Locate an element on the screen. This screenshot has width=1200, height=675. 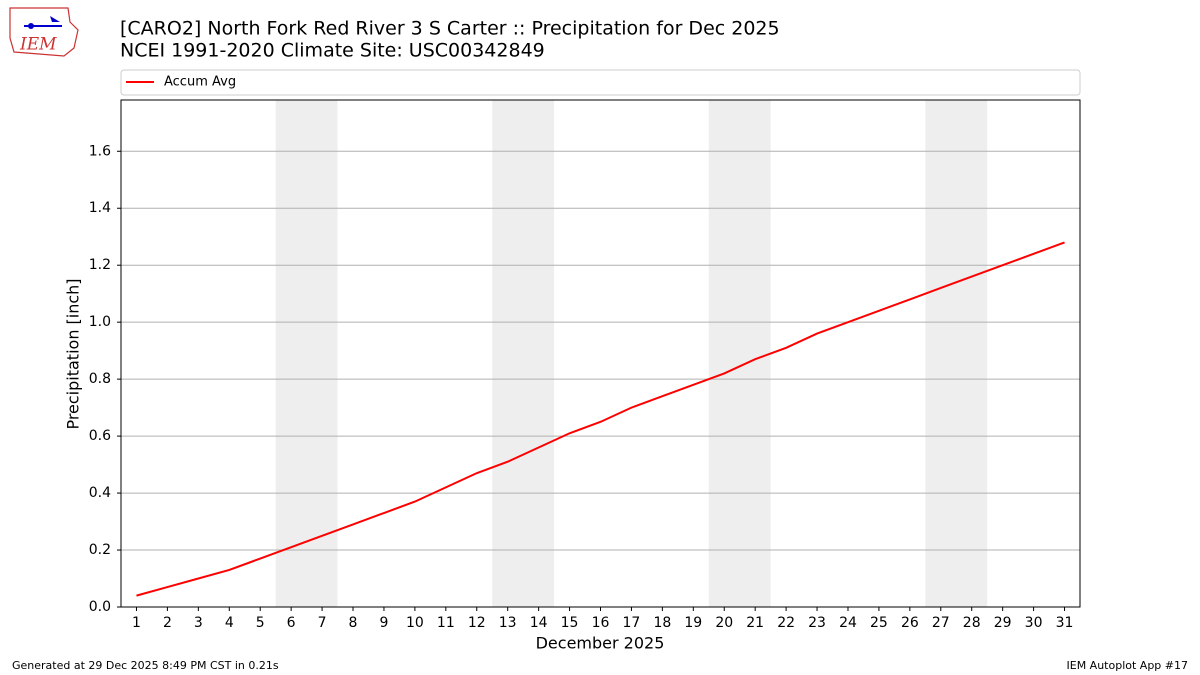
logo: IEM is located at coordinates (44, 32).